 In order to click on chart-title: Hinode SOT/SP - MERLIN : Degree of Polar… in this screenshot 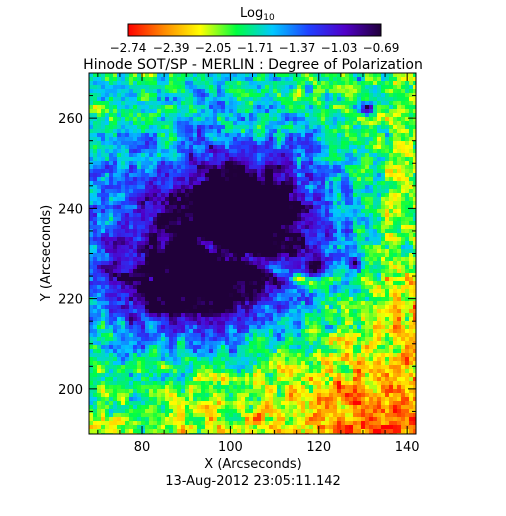, I will do `click(253, 65)`.